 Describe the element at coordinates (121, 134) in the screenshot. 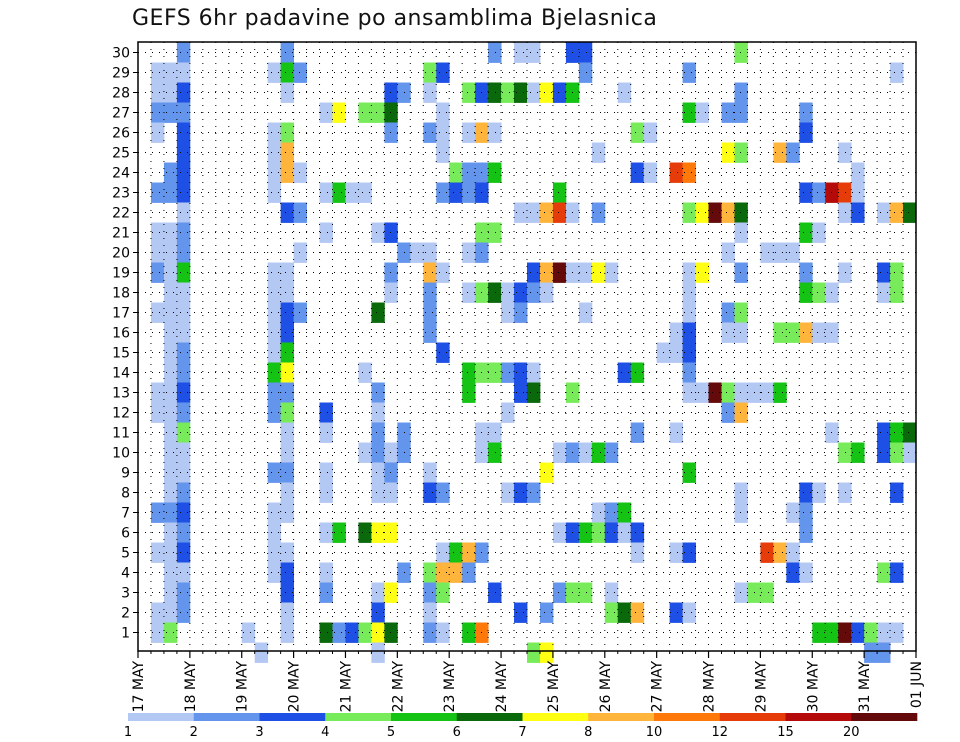

I see `y-tick-label: 26` at that location.